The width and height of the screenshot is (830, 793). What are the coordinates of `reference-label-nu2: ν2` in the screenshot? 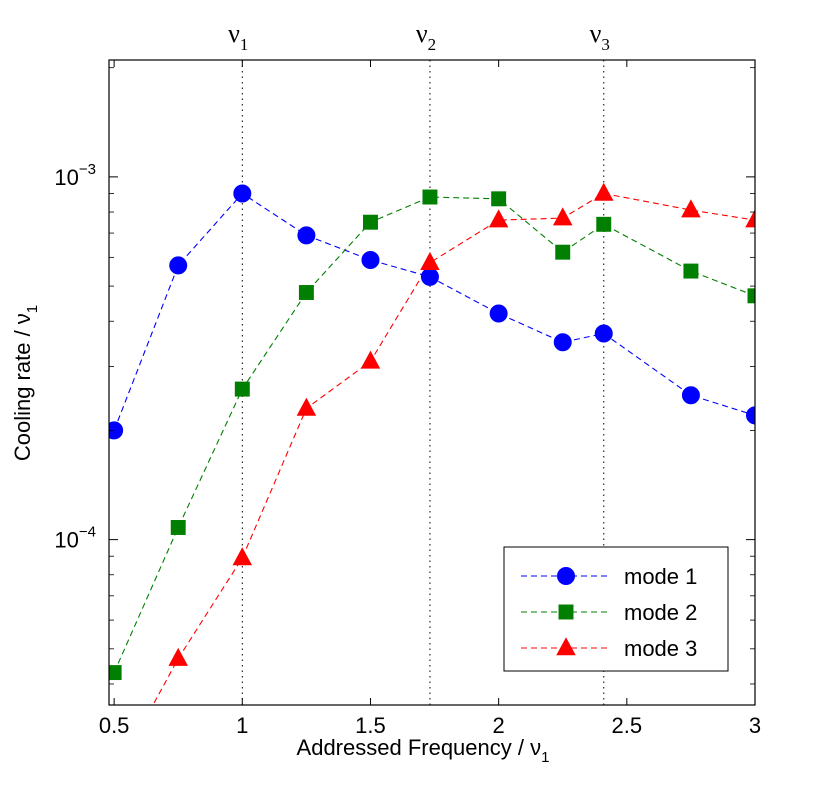 It's located at (426, 36).